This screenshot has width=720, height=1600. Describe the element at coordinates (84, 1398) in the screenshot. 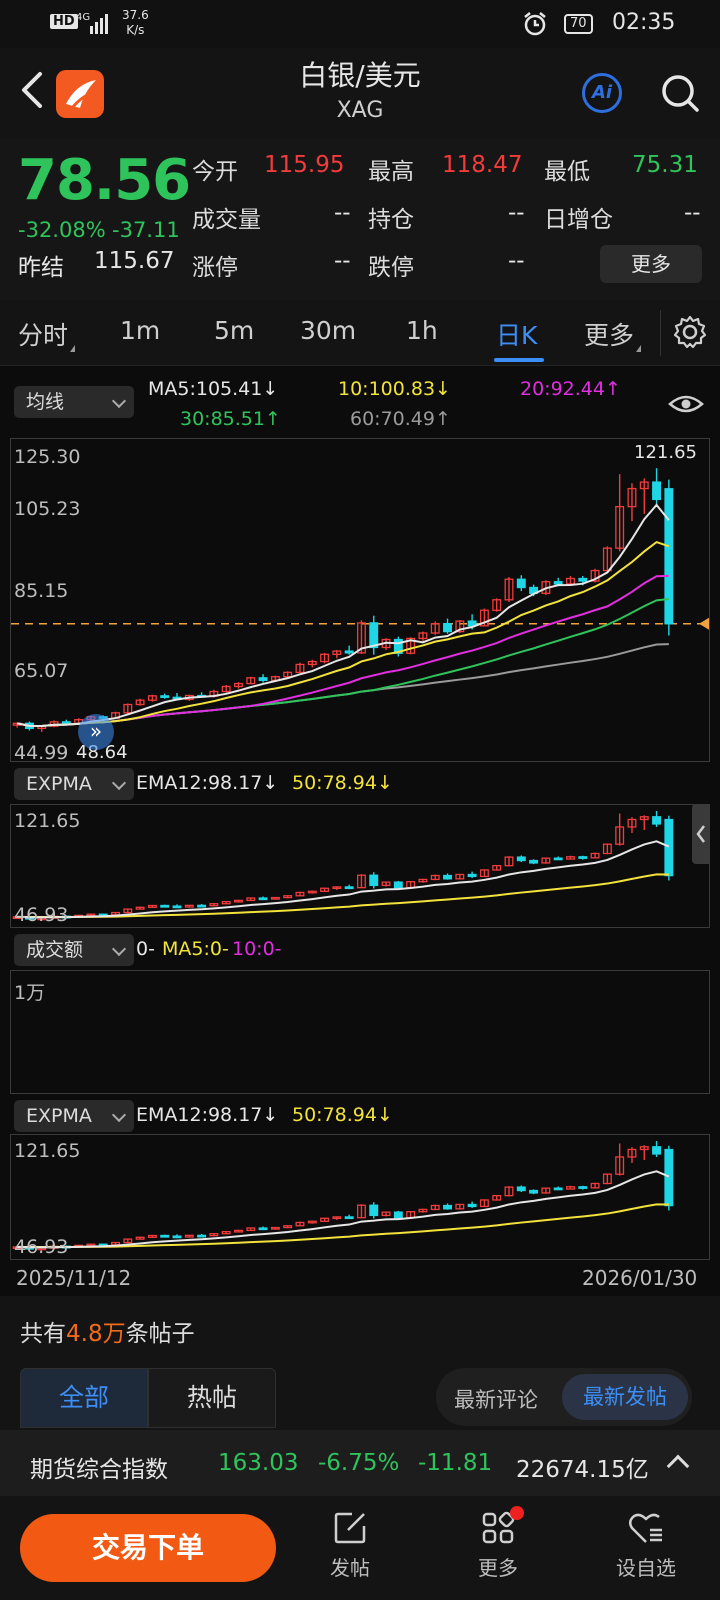

I see `tab-all-posts: 全部` at that location.